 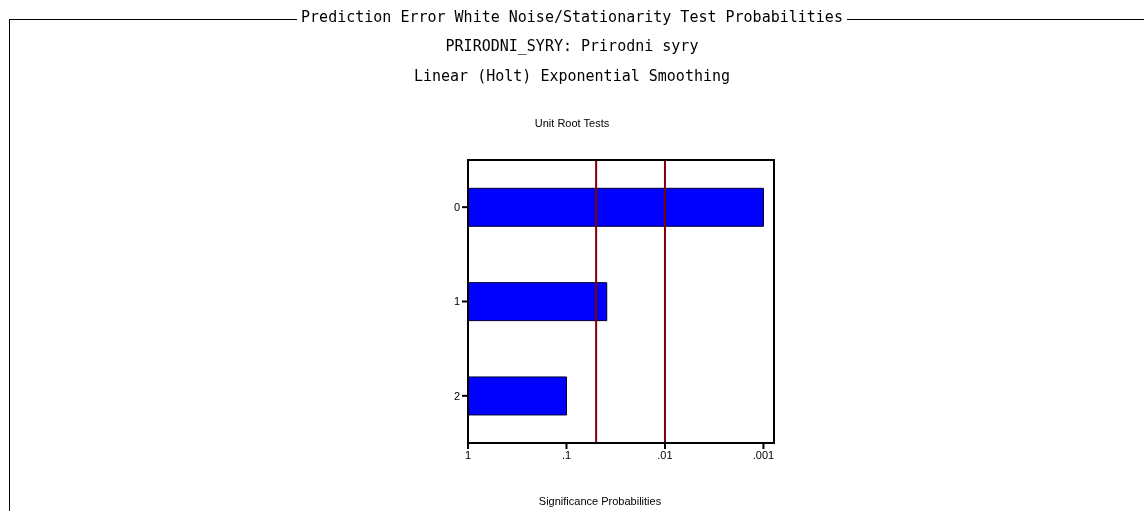 I want to click on text: Linear (Holt) Exponential Smoothing, so click(x=572, y=76).